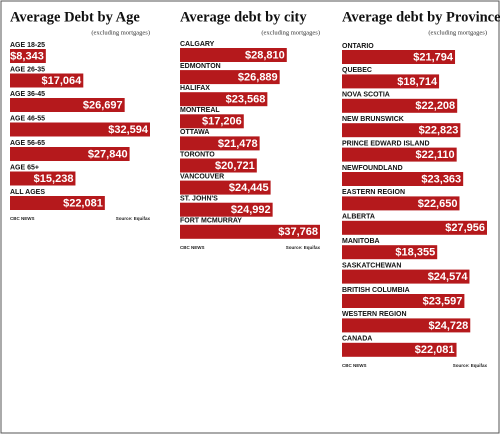  Describe the element at coordinates (197, 154) in the screenshot. I see `category-label: TORONTO` at that location.